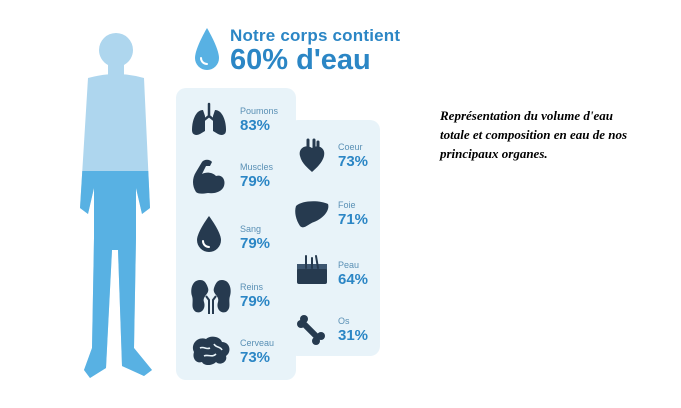  I want to click on organ-name: Coeur, so click(350, 147).